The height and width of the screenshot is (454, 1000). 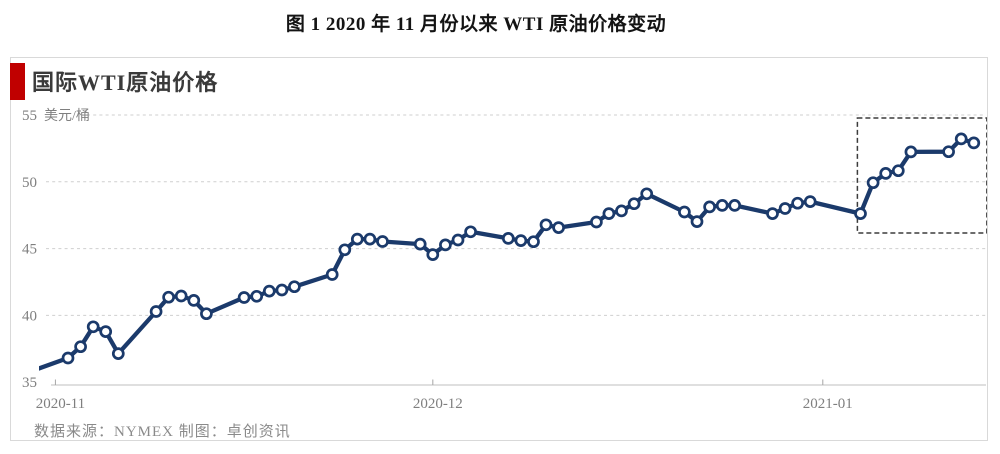 What do you see at coordinates (17, 81) in the screenshot?
I see `red-accent-bar` at bounding box center [17, 81].